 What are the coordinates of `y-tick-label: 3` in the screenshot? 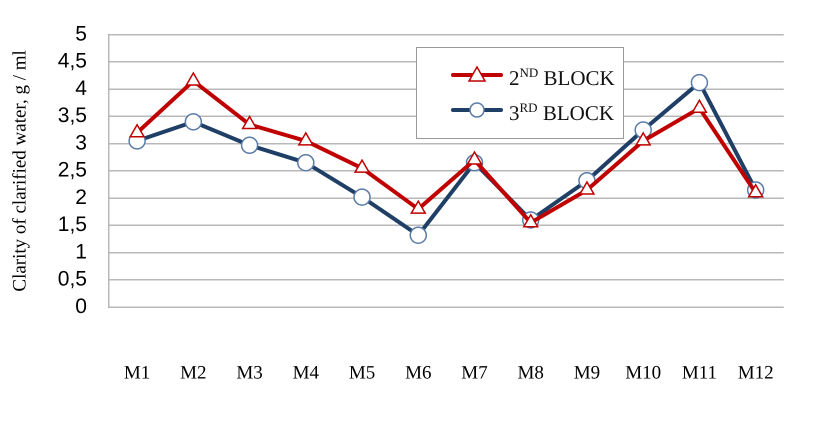 It's located at (81, 142).